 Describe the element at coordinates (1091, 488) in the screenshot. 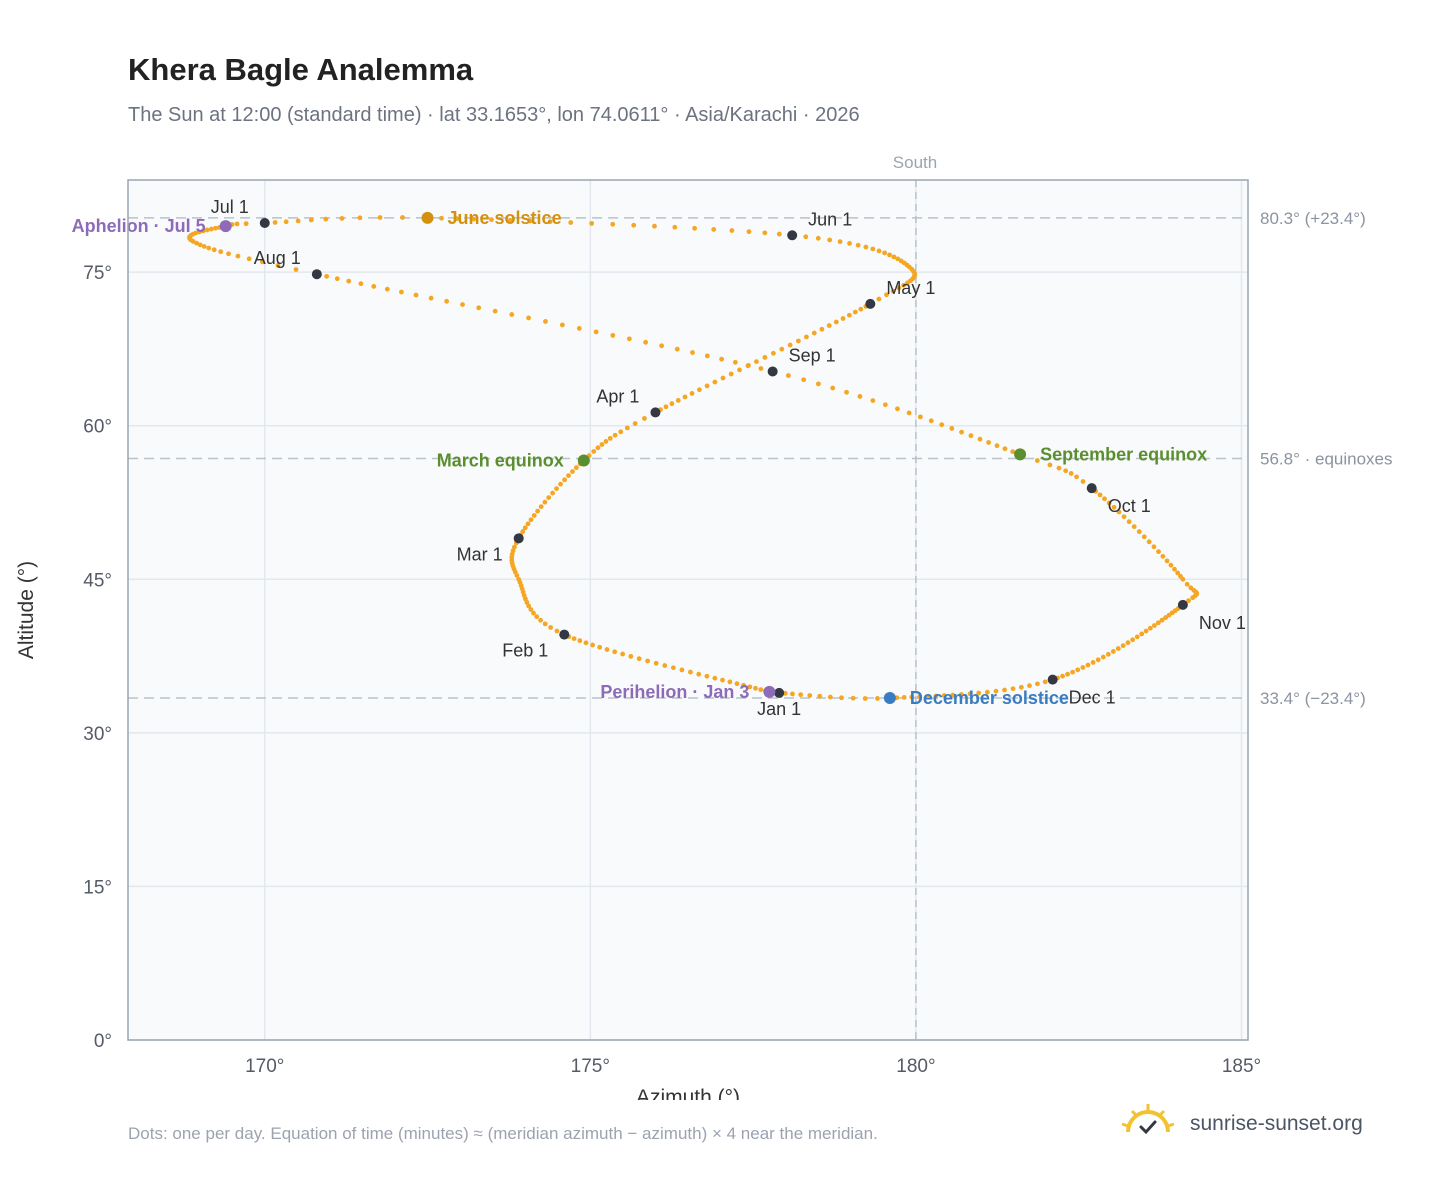

I see `month-marker` at that location.